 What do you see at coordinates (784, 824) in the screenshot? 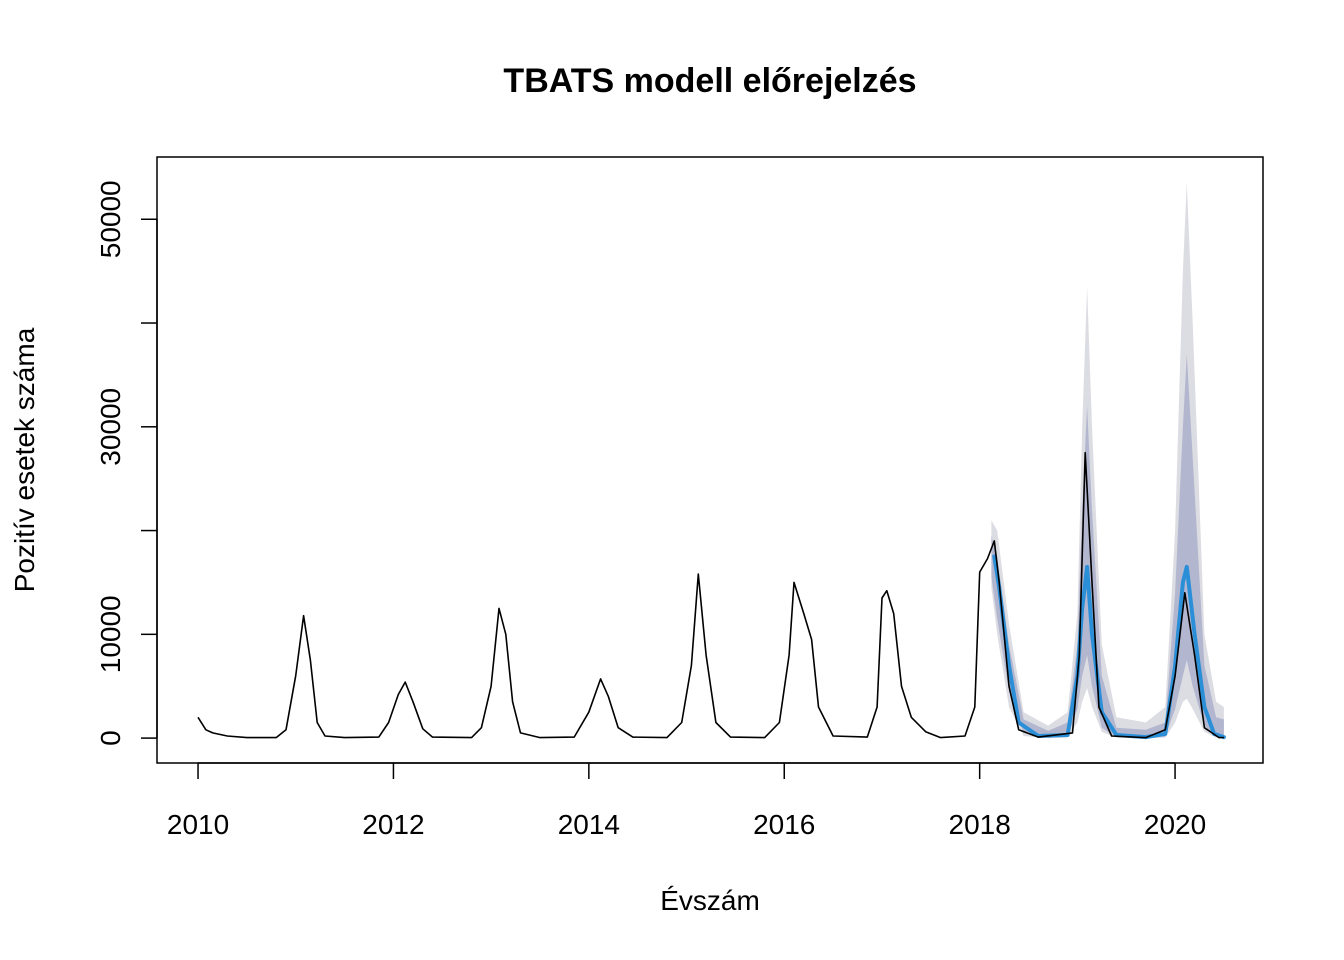
I see `x-tick-label: 2016` at bounding box center [784, 824].